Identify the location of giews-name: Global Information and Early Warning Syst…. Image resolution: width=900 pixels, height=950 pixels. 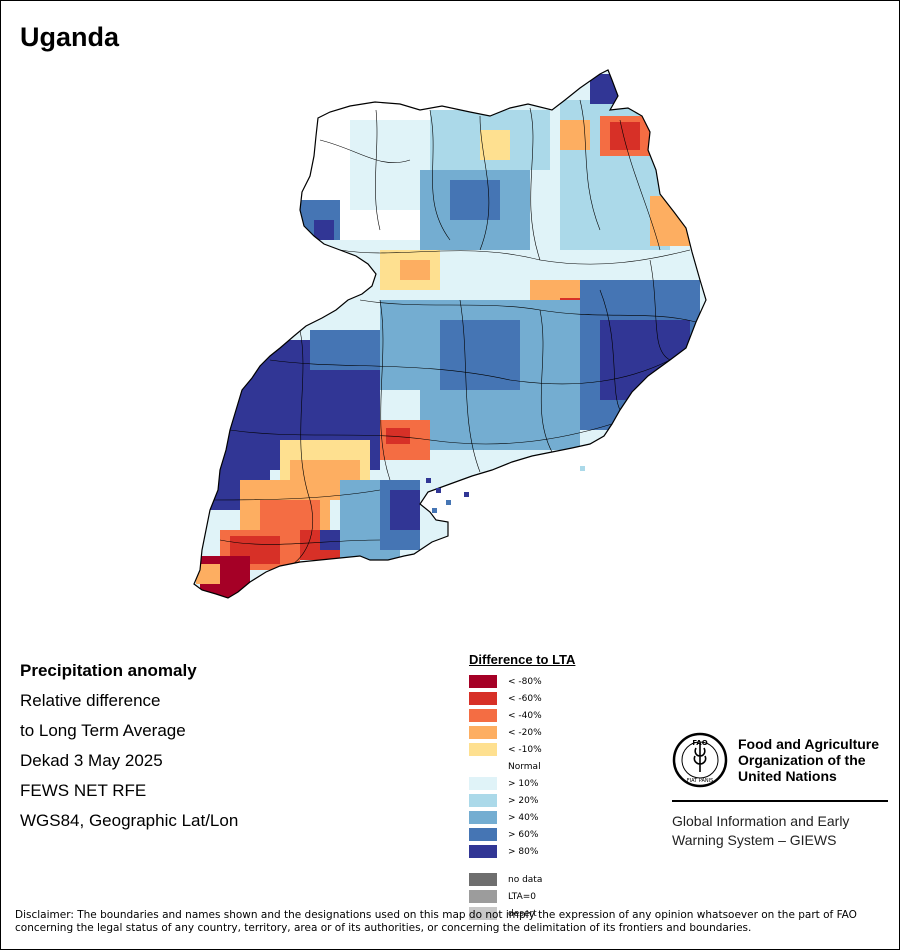
(761, 830).